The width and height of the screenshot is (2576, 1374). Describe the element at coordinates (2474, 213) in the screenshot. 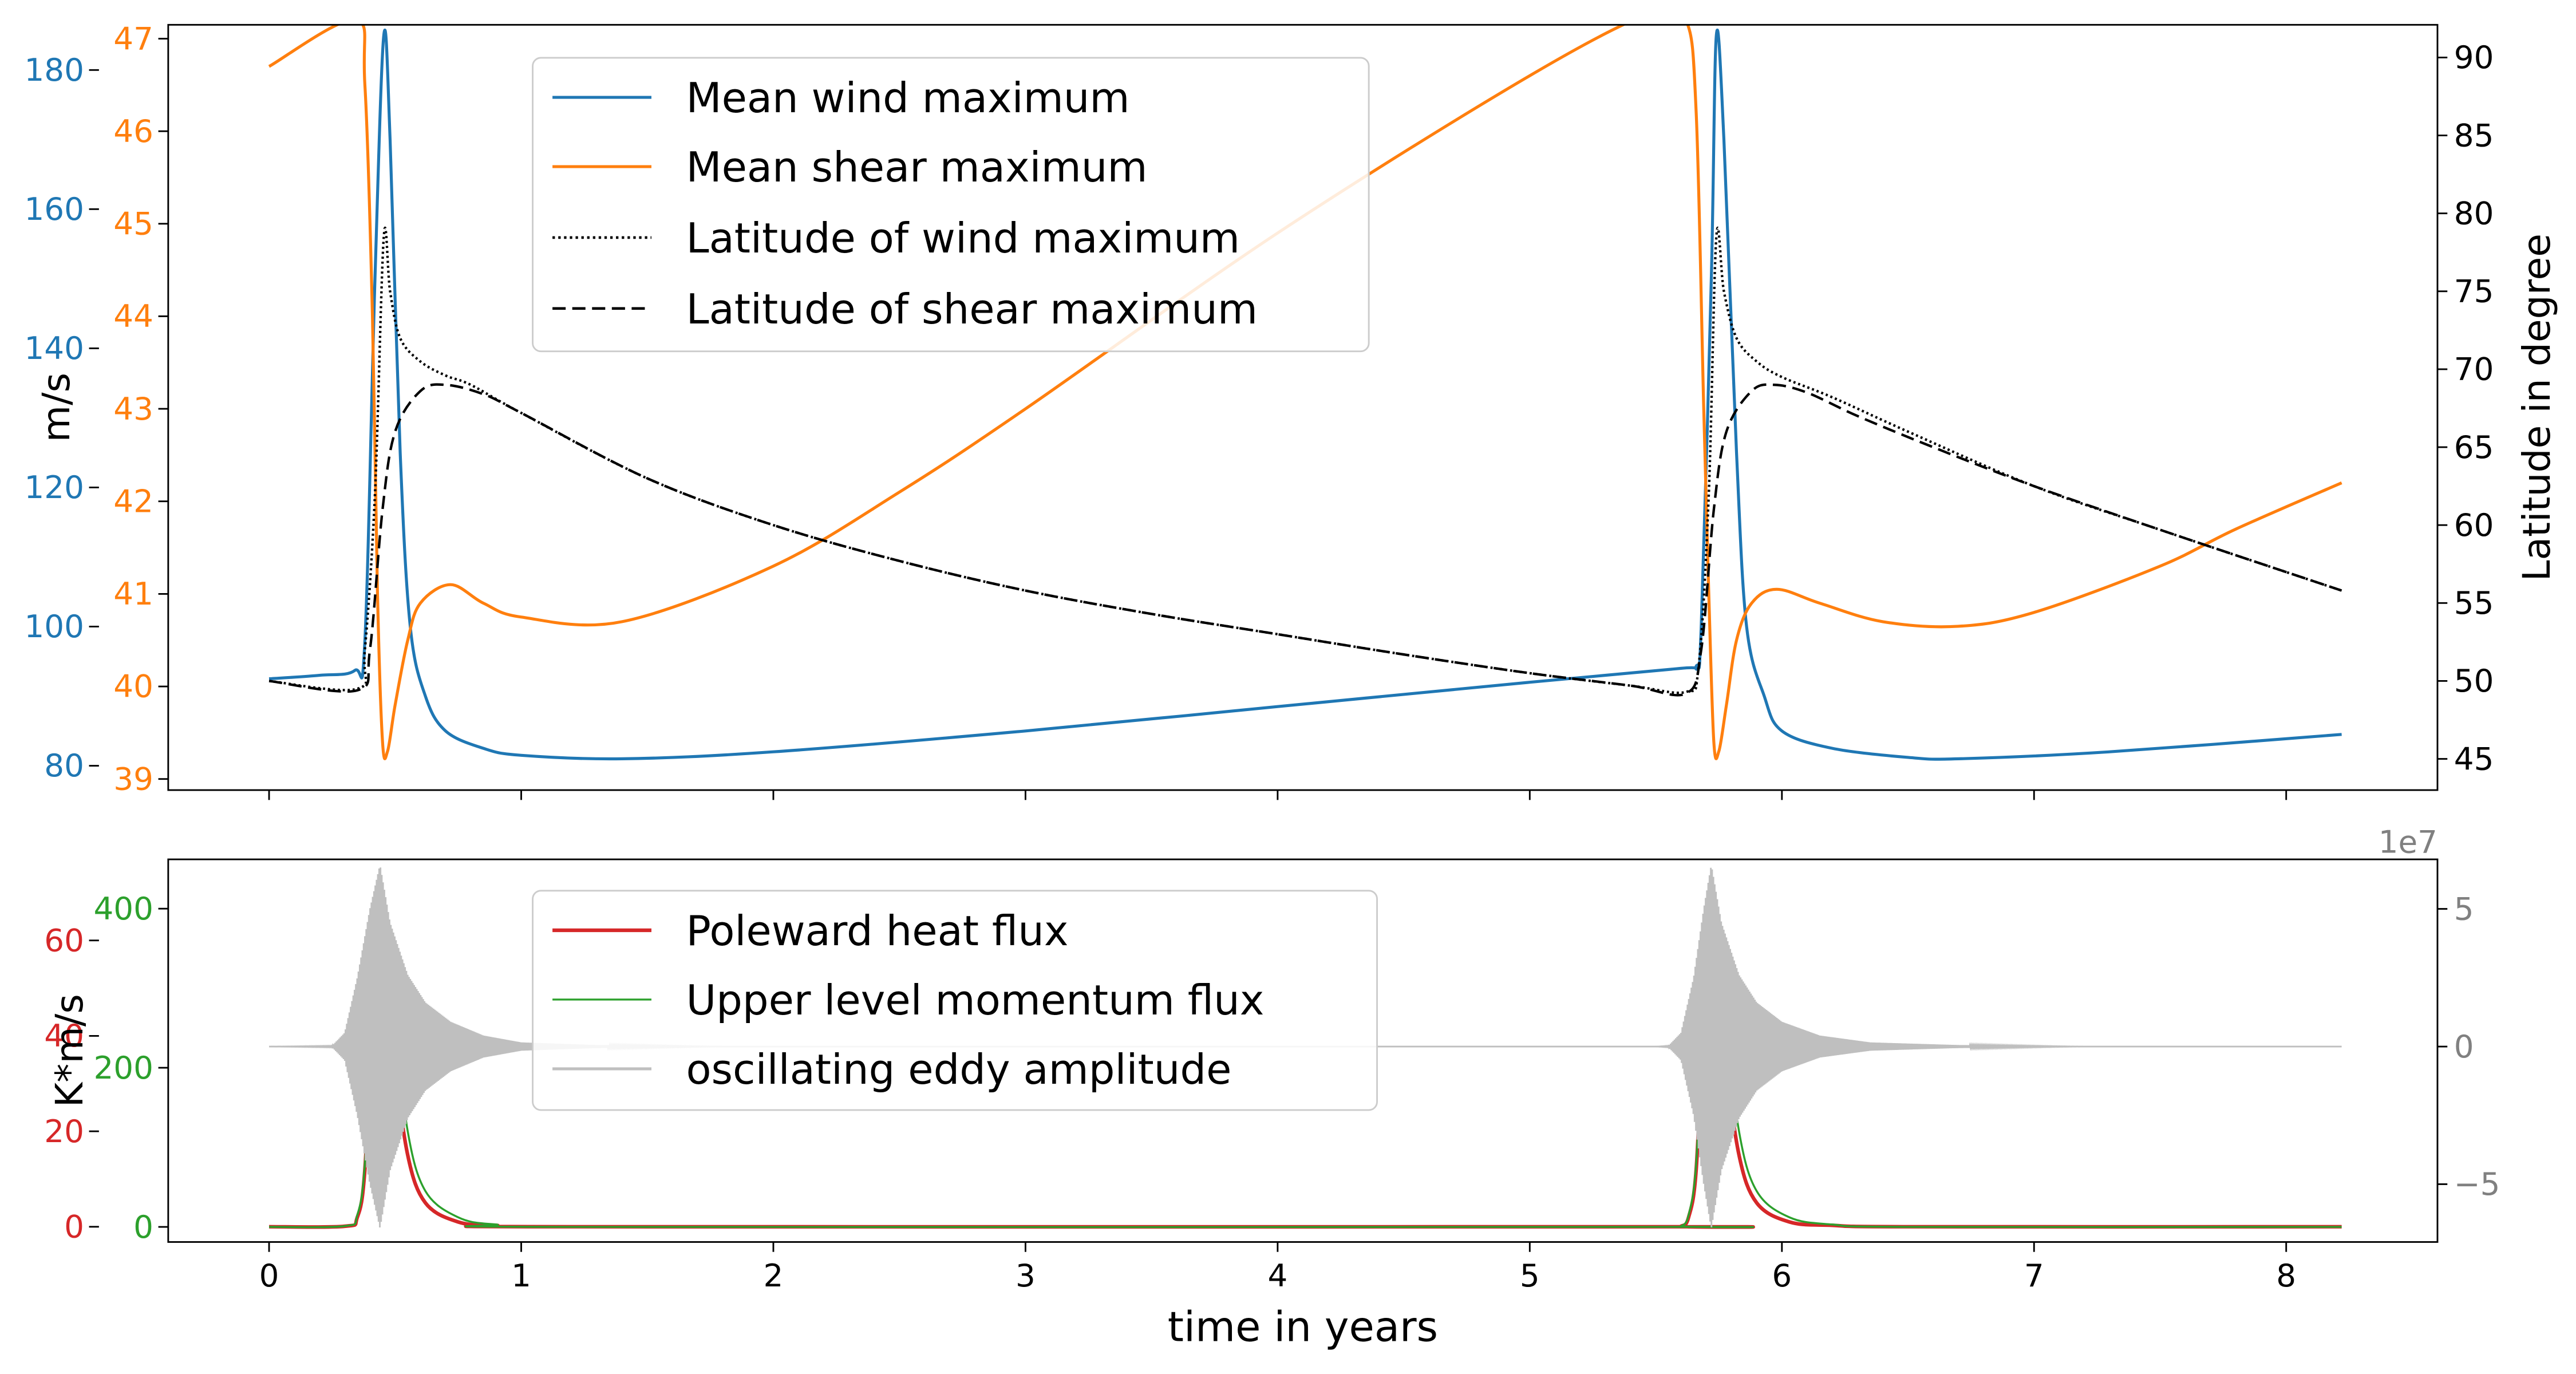

I see `y-tick-label-right: 80` at that location.